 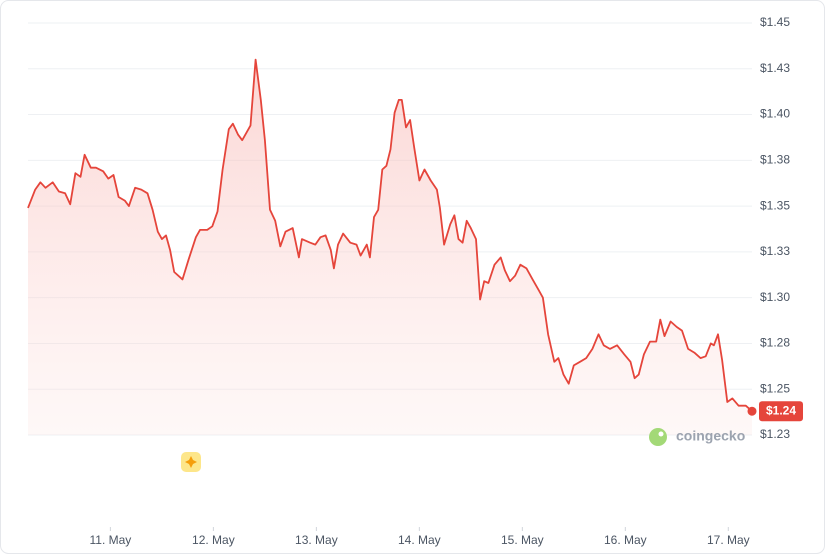 I want to click on y-tick-label: $1.40, so click(x=775, y=114).